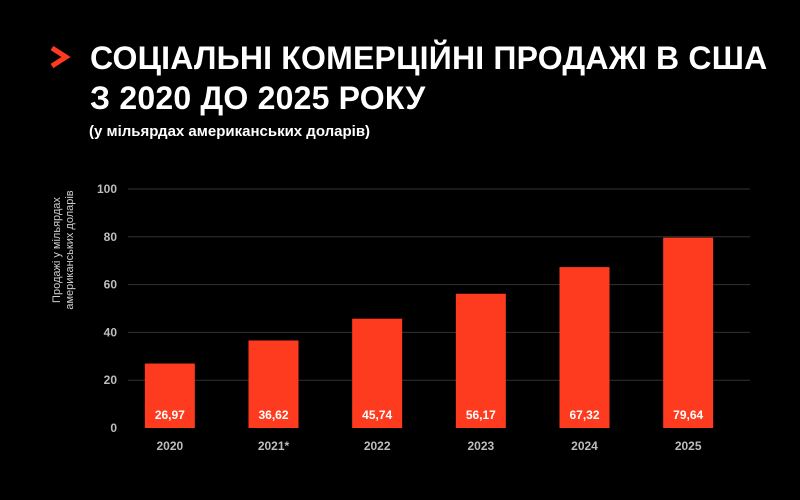  I want to click on y-tick-label: 100, so click(107, 189).